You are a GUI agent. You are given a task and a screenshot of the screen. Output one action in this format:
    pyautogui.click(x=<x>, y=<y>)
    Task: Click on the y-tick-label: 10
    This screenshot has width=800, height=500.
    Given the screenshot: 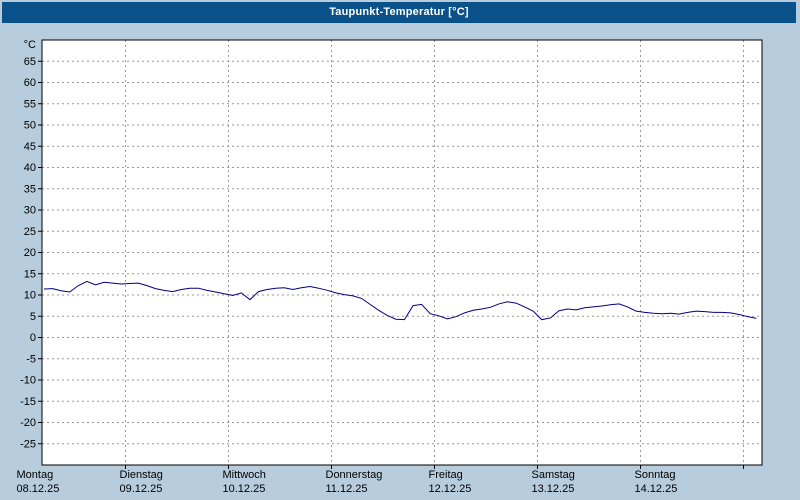 What is the action you would take?
    pyautogui.click(x=30, y=296)
    